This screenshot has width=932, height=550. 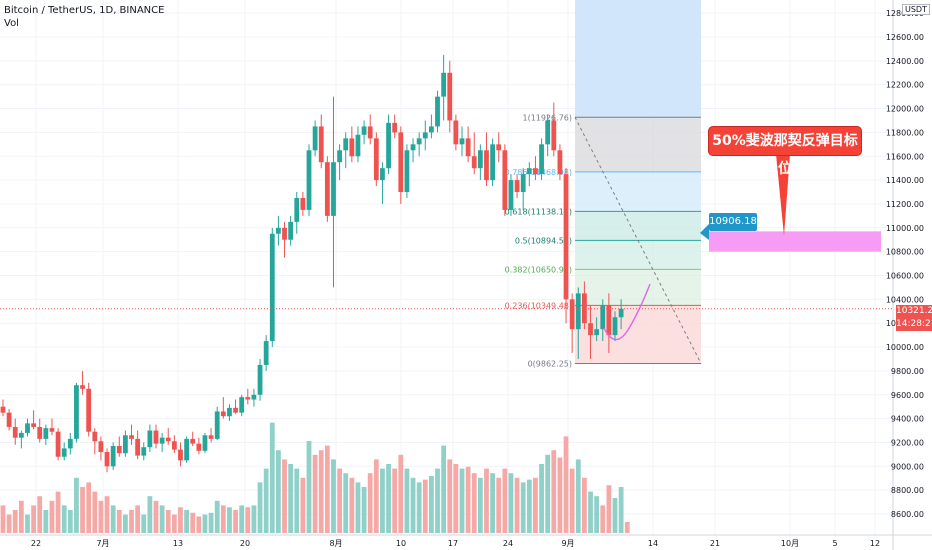 What do you see at coordinates (875, 543) in the screenshot?
I see `x-tick-label: 12` at bounding box center [875, 543].